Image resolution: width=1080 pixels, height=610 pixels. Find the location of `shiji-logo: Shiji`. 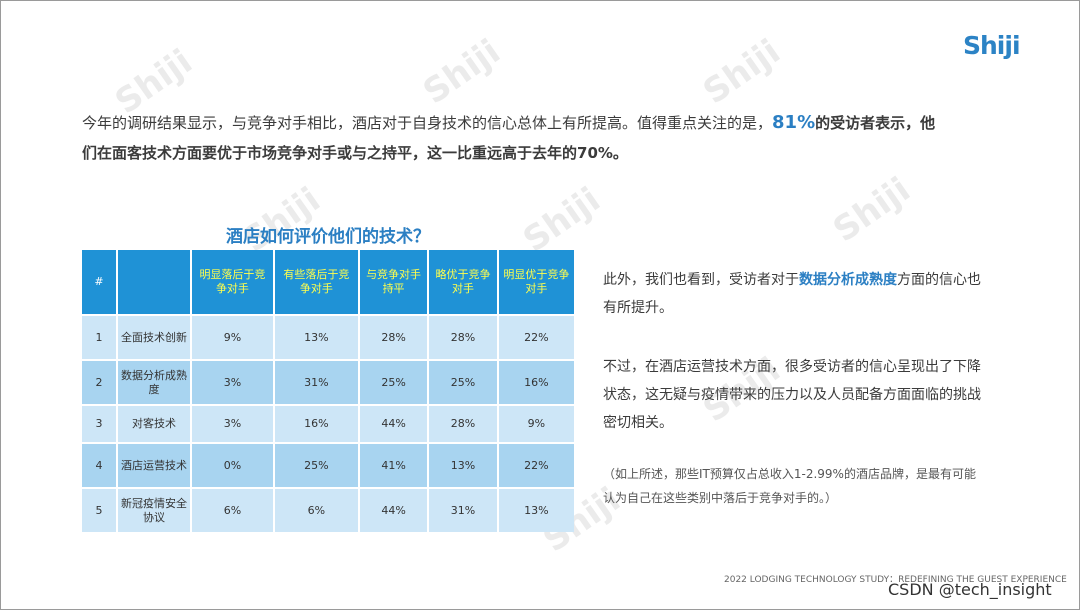

shiji-logo: Shiji is located at coordinates (992, 45).